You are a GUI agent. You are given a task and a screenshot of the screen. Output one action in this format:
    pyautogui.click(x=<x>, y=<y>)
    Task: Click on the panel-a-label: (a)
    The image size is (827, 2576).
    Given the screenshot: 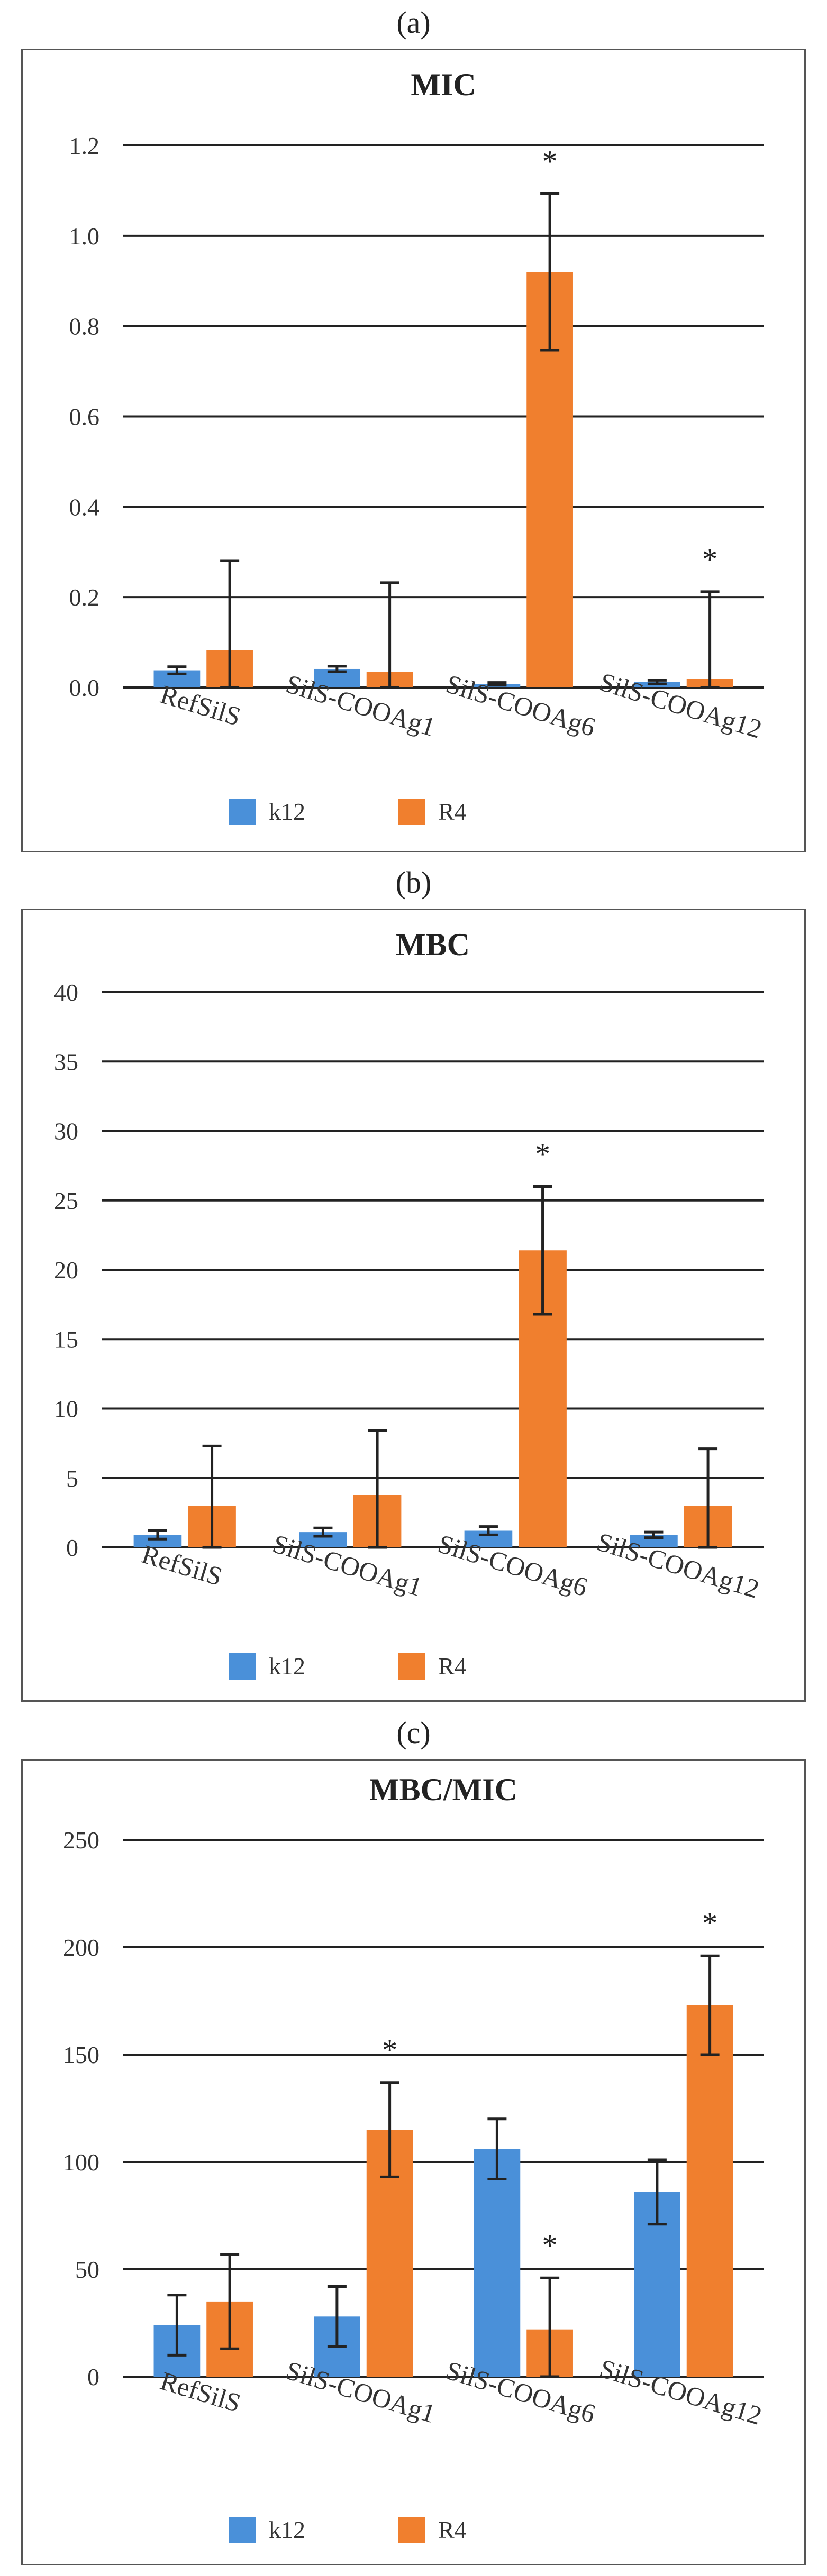 What is the action you would take?
    pyautogui.click(x=413, y=23)
    